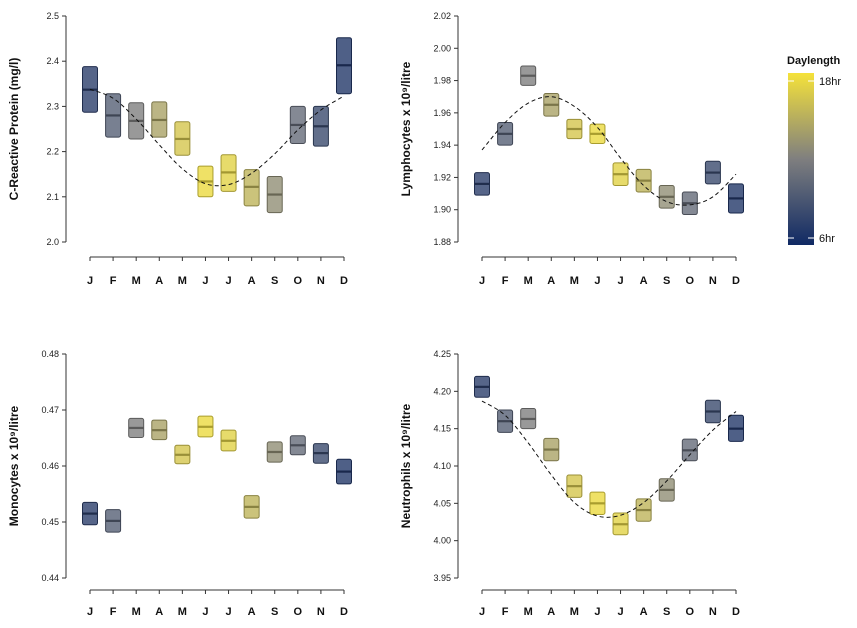  Describe the element at coordinates (406, 128) in the screenshot. I see `y-axis-label: Lymphocytes x 10⁹/litre` at that location.